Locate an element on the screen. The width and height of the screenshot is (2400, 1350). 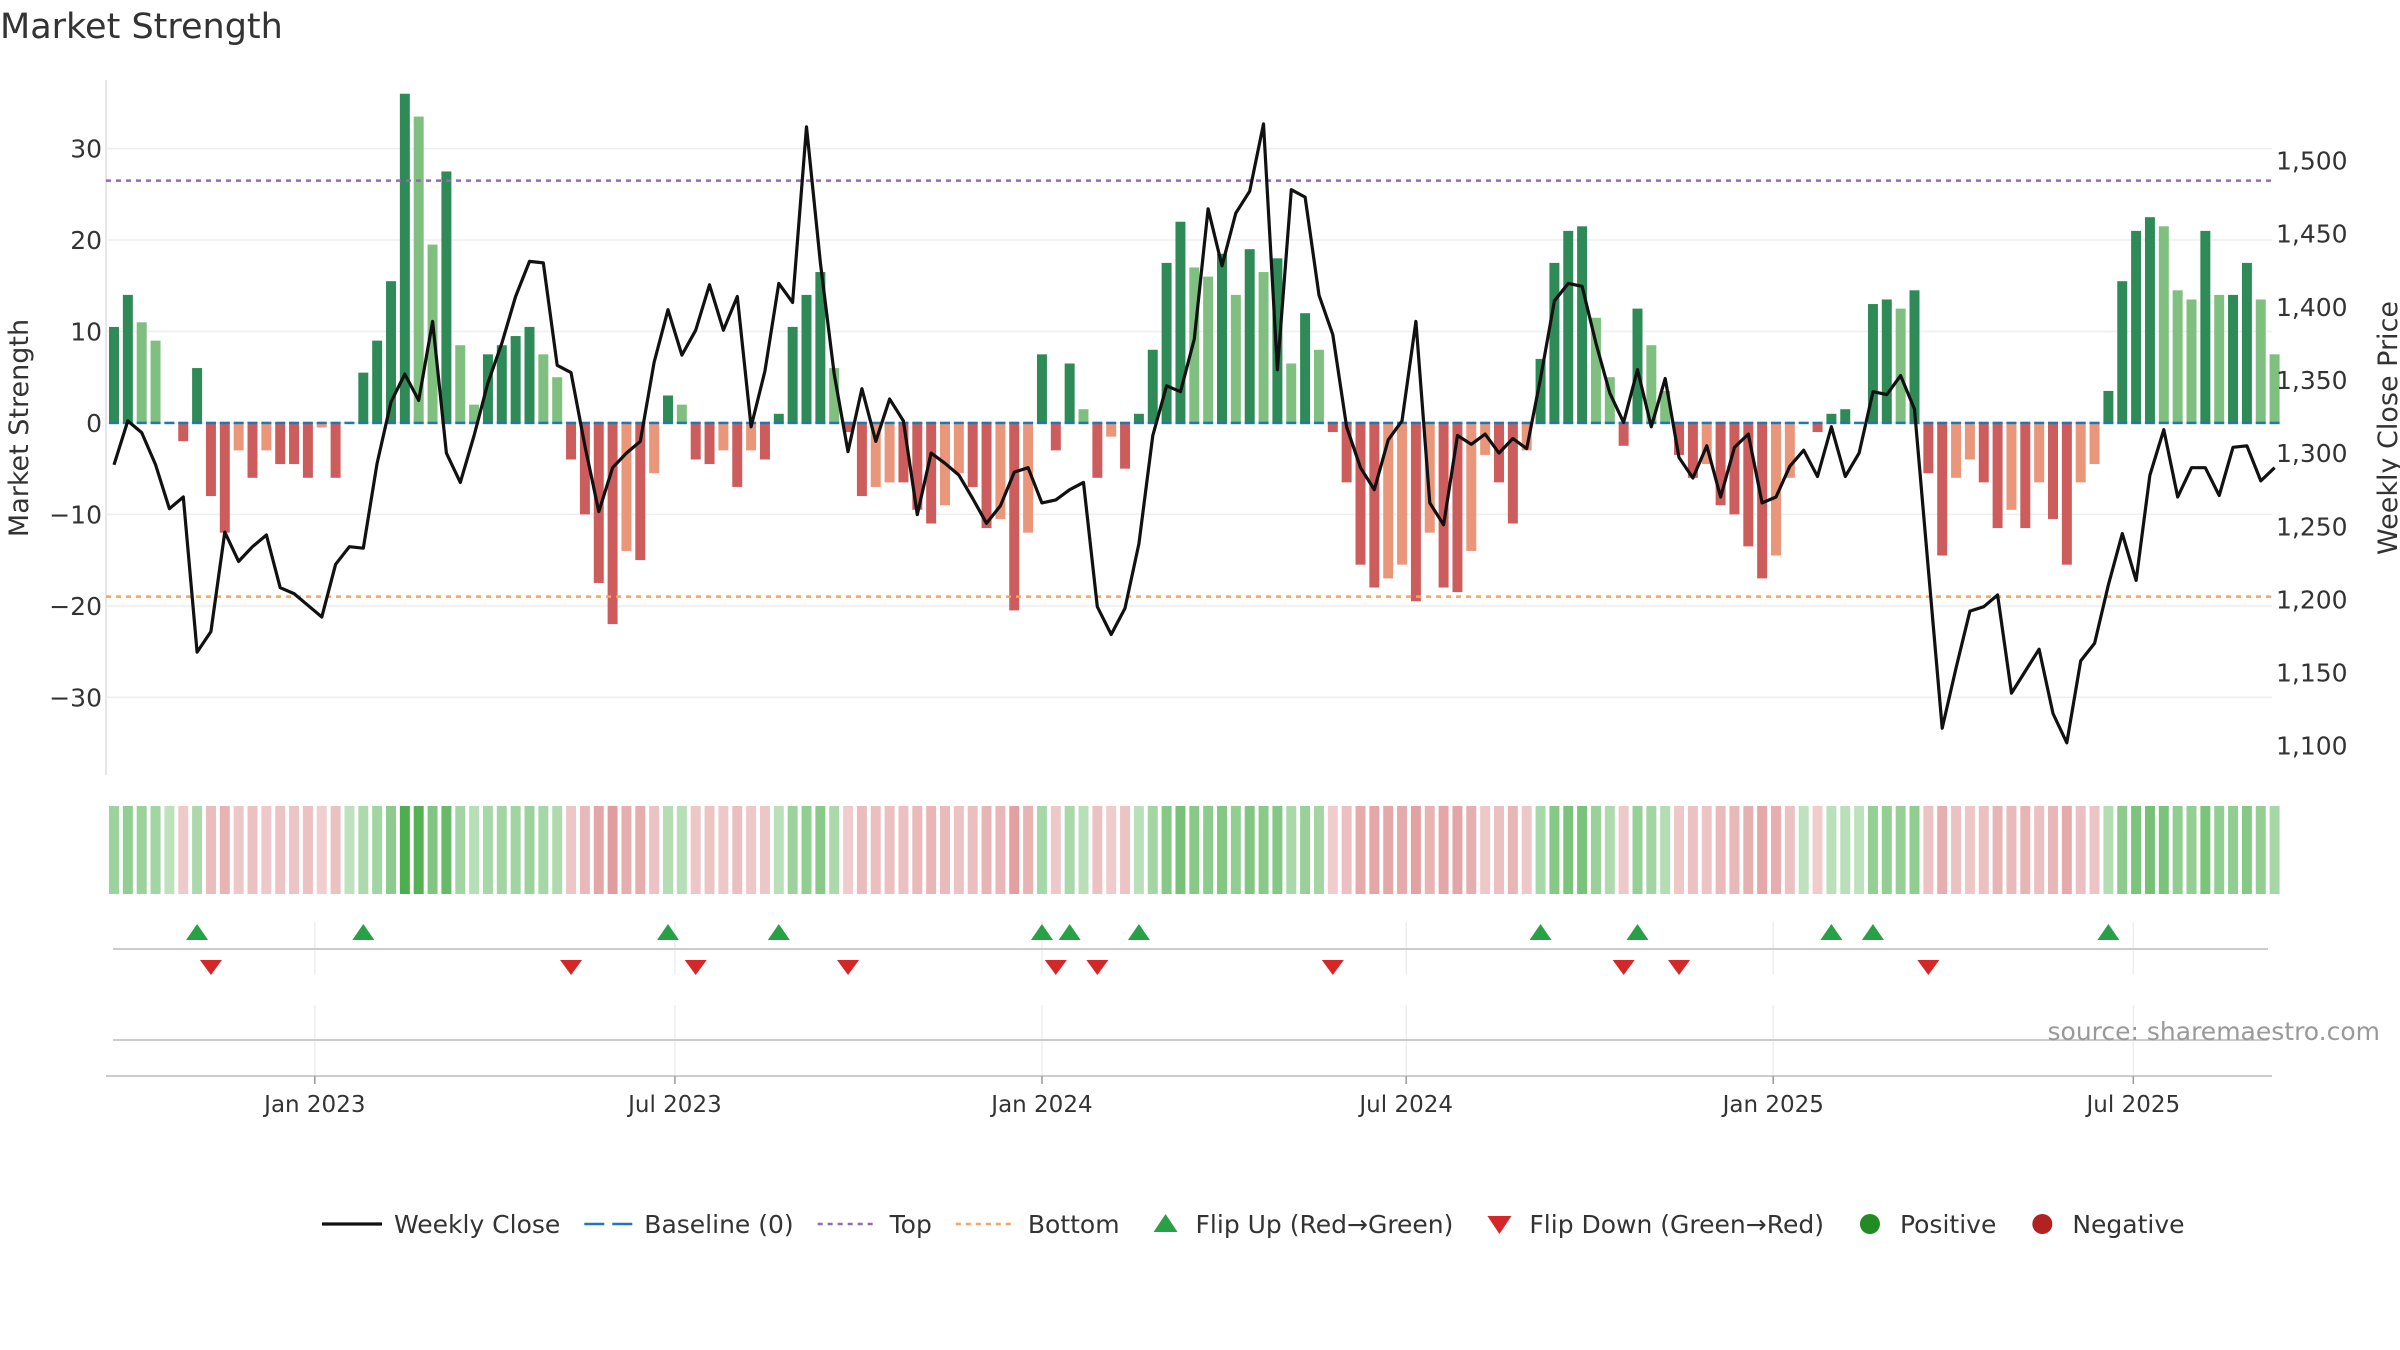
right-tick-label: 1,300 is located at coordinates (2312, 453).